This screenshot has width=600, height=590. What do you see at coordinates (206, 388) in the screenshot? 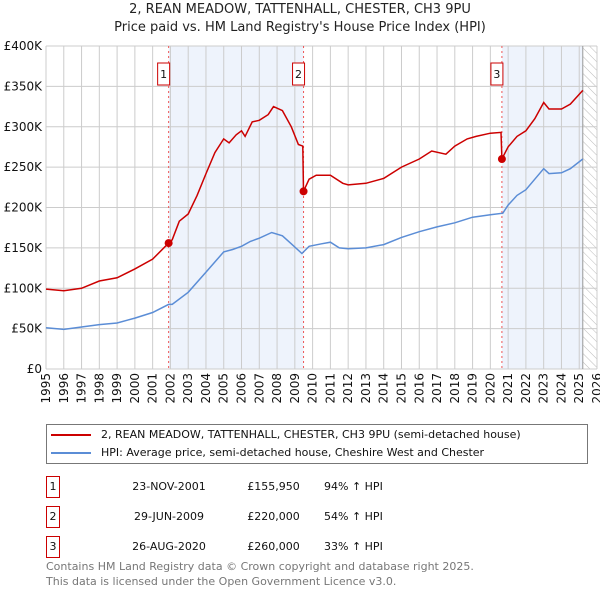
I see `x-tick-label: 2004` at bounding box center [206, 388].